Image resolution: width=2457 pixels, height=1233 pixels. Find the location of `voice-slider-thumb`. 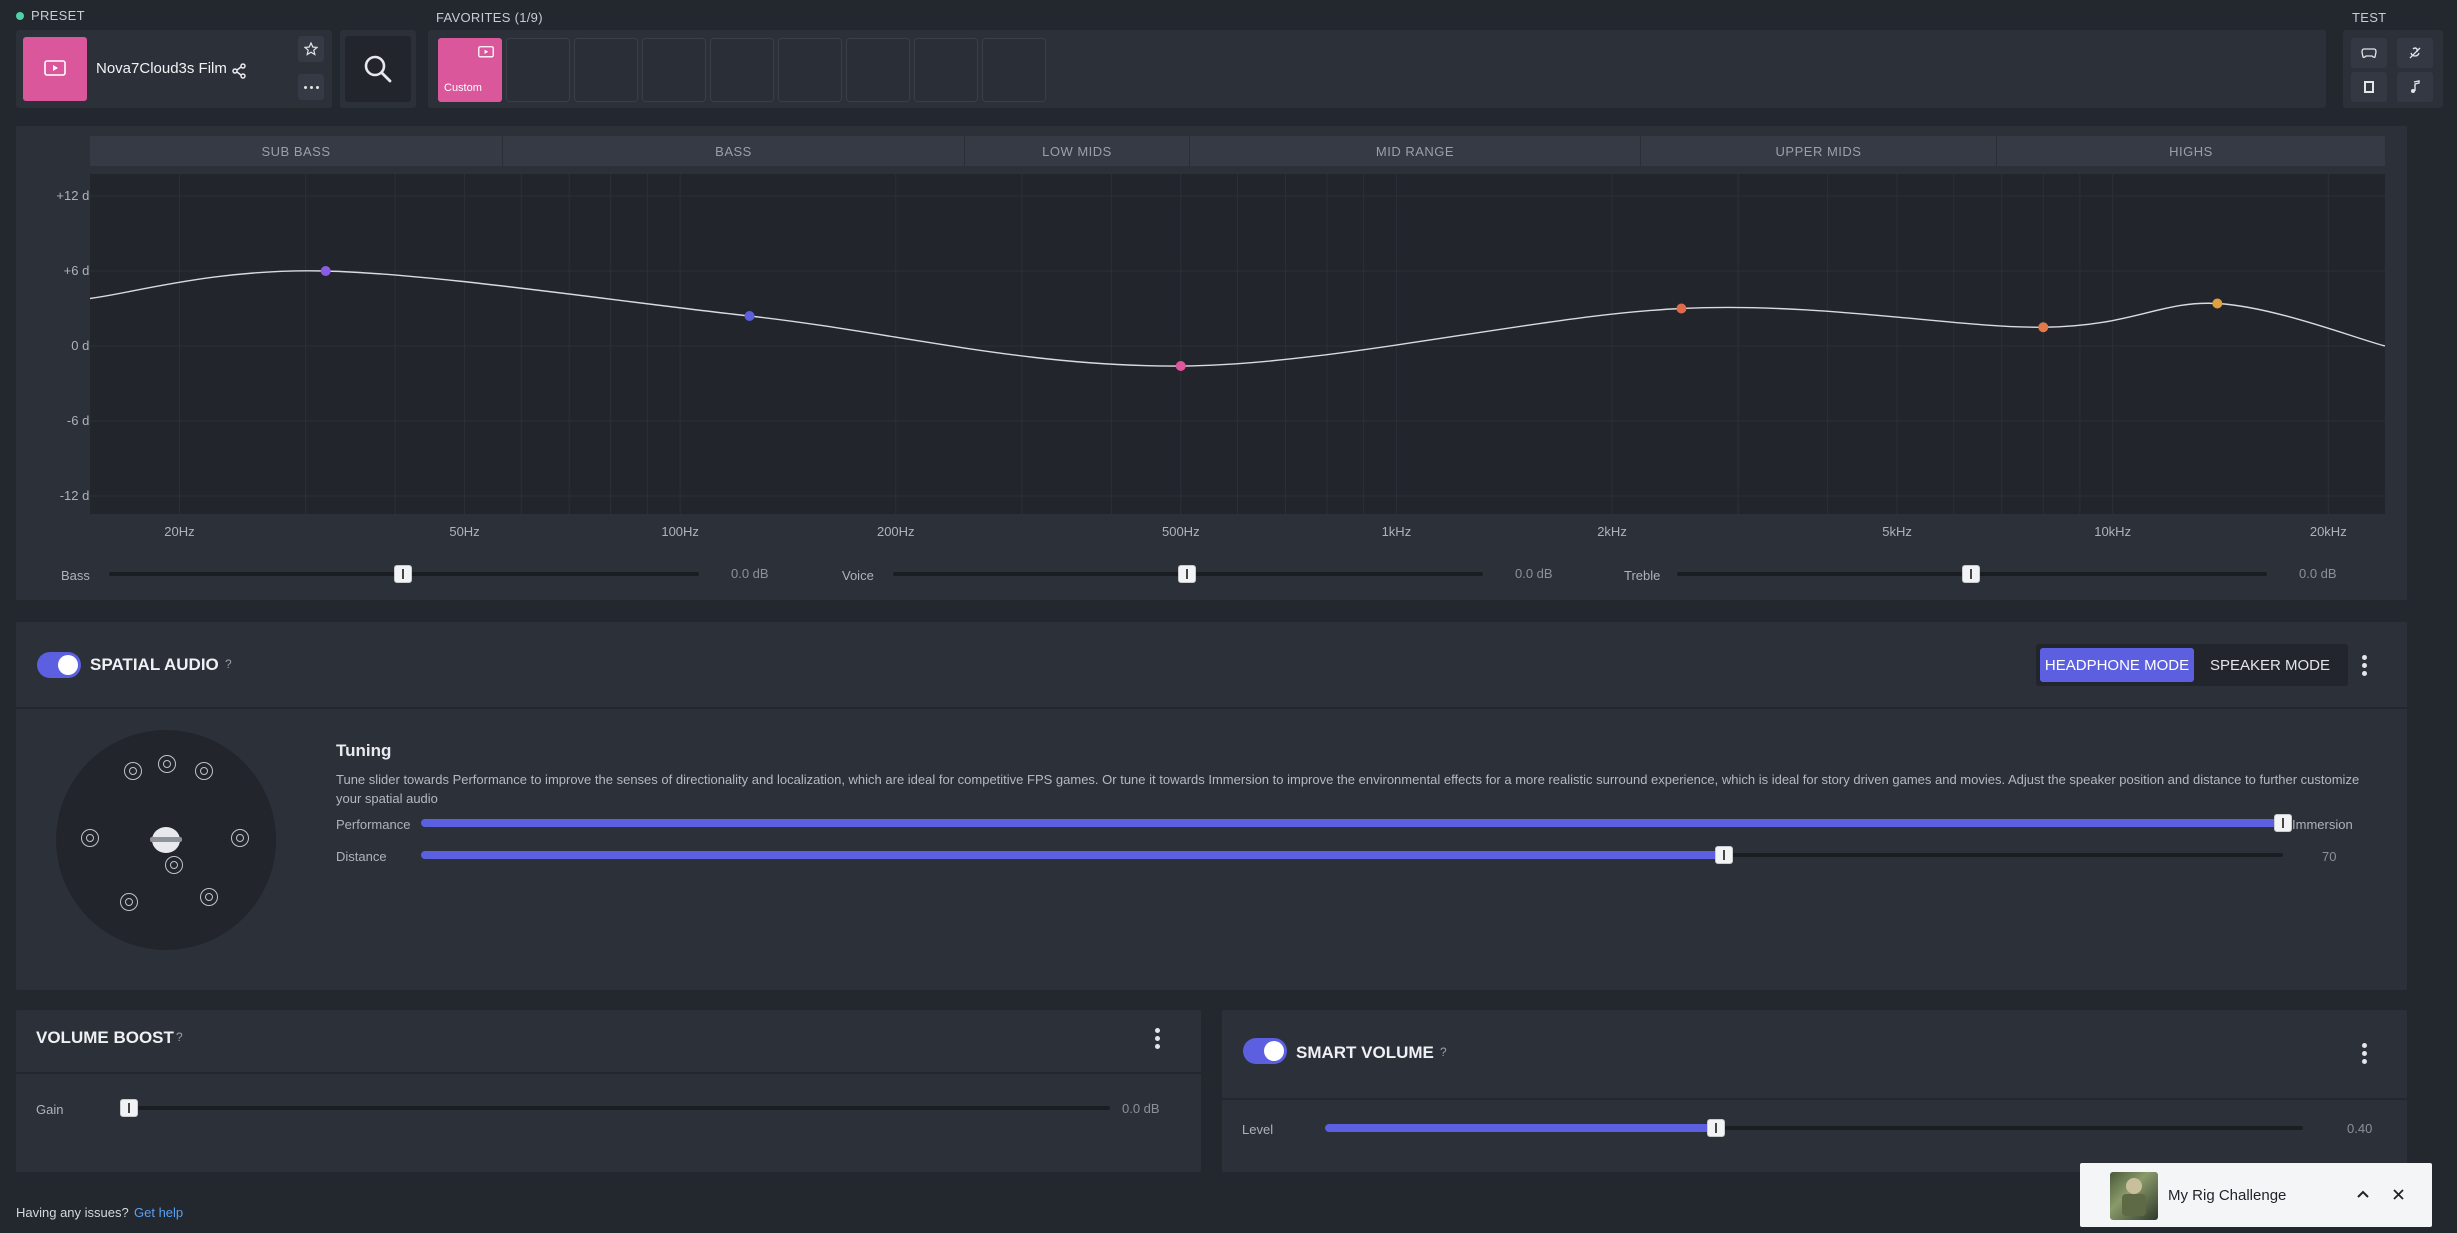

voice-slider-thumb is located at coordinates (1187, 574).